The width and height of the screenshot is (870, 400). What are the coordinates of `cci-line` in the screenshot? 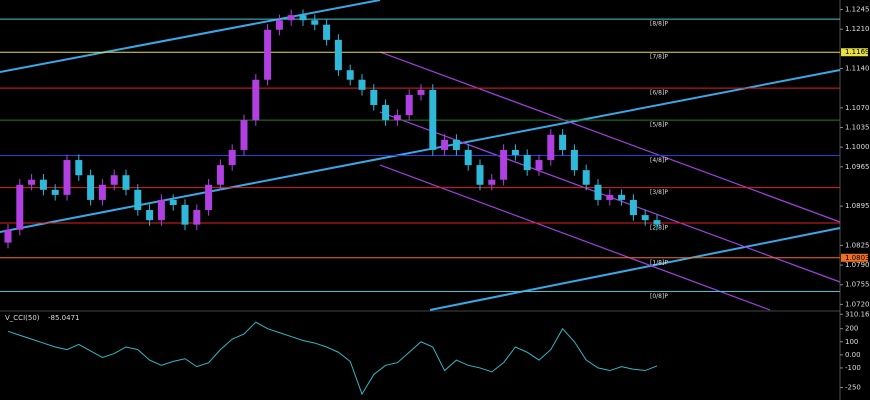 It's located at (332, 358).